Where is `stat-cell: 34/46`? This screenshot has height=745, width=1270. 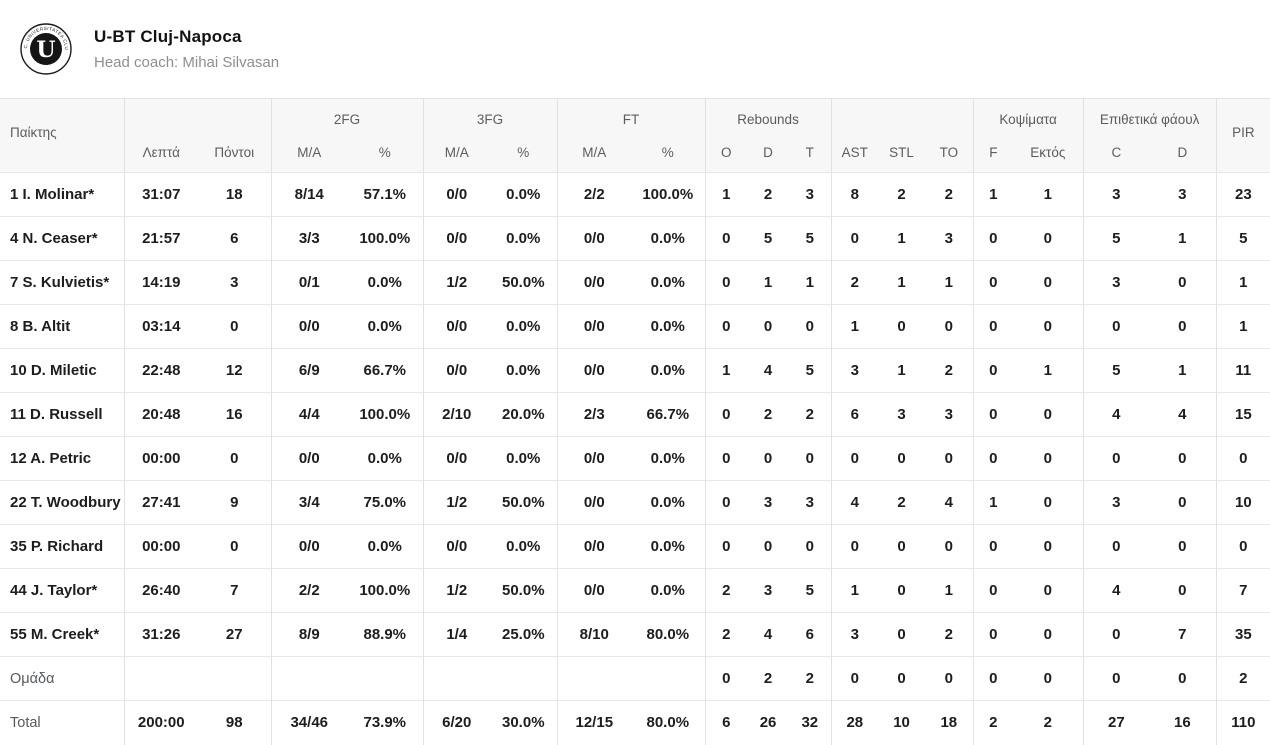
stat-cell: 34/46 is located at coordinates (308, 722).